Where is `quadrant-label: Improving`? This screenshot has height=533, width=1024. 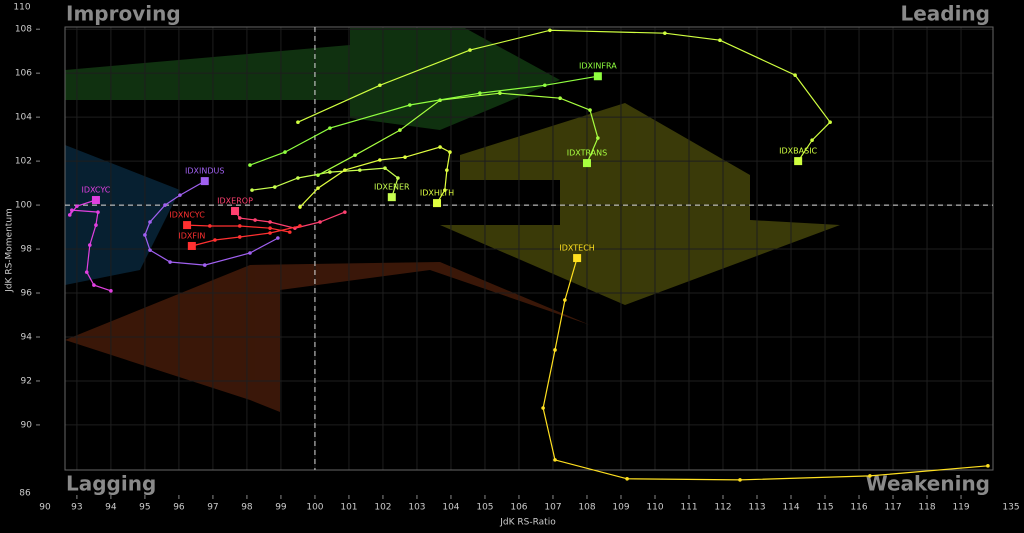 quadrant-label: Improving is located at coordinates (123, 14).